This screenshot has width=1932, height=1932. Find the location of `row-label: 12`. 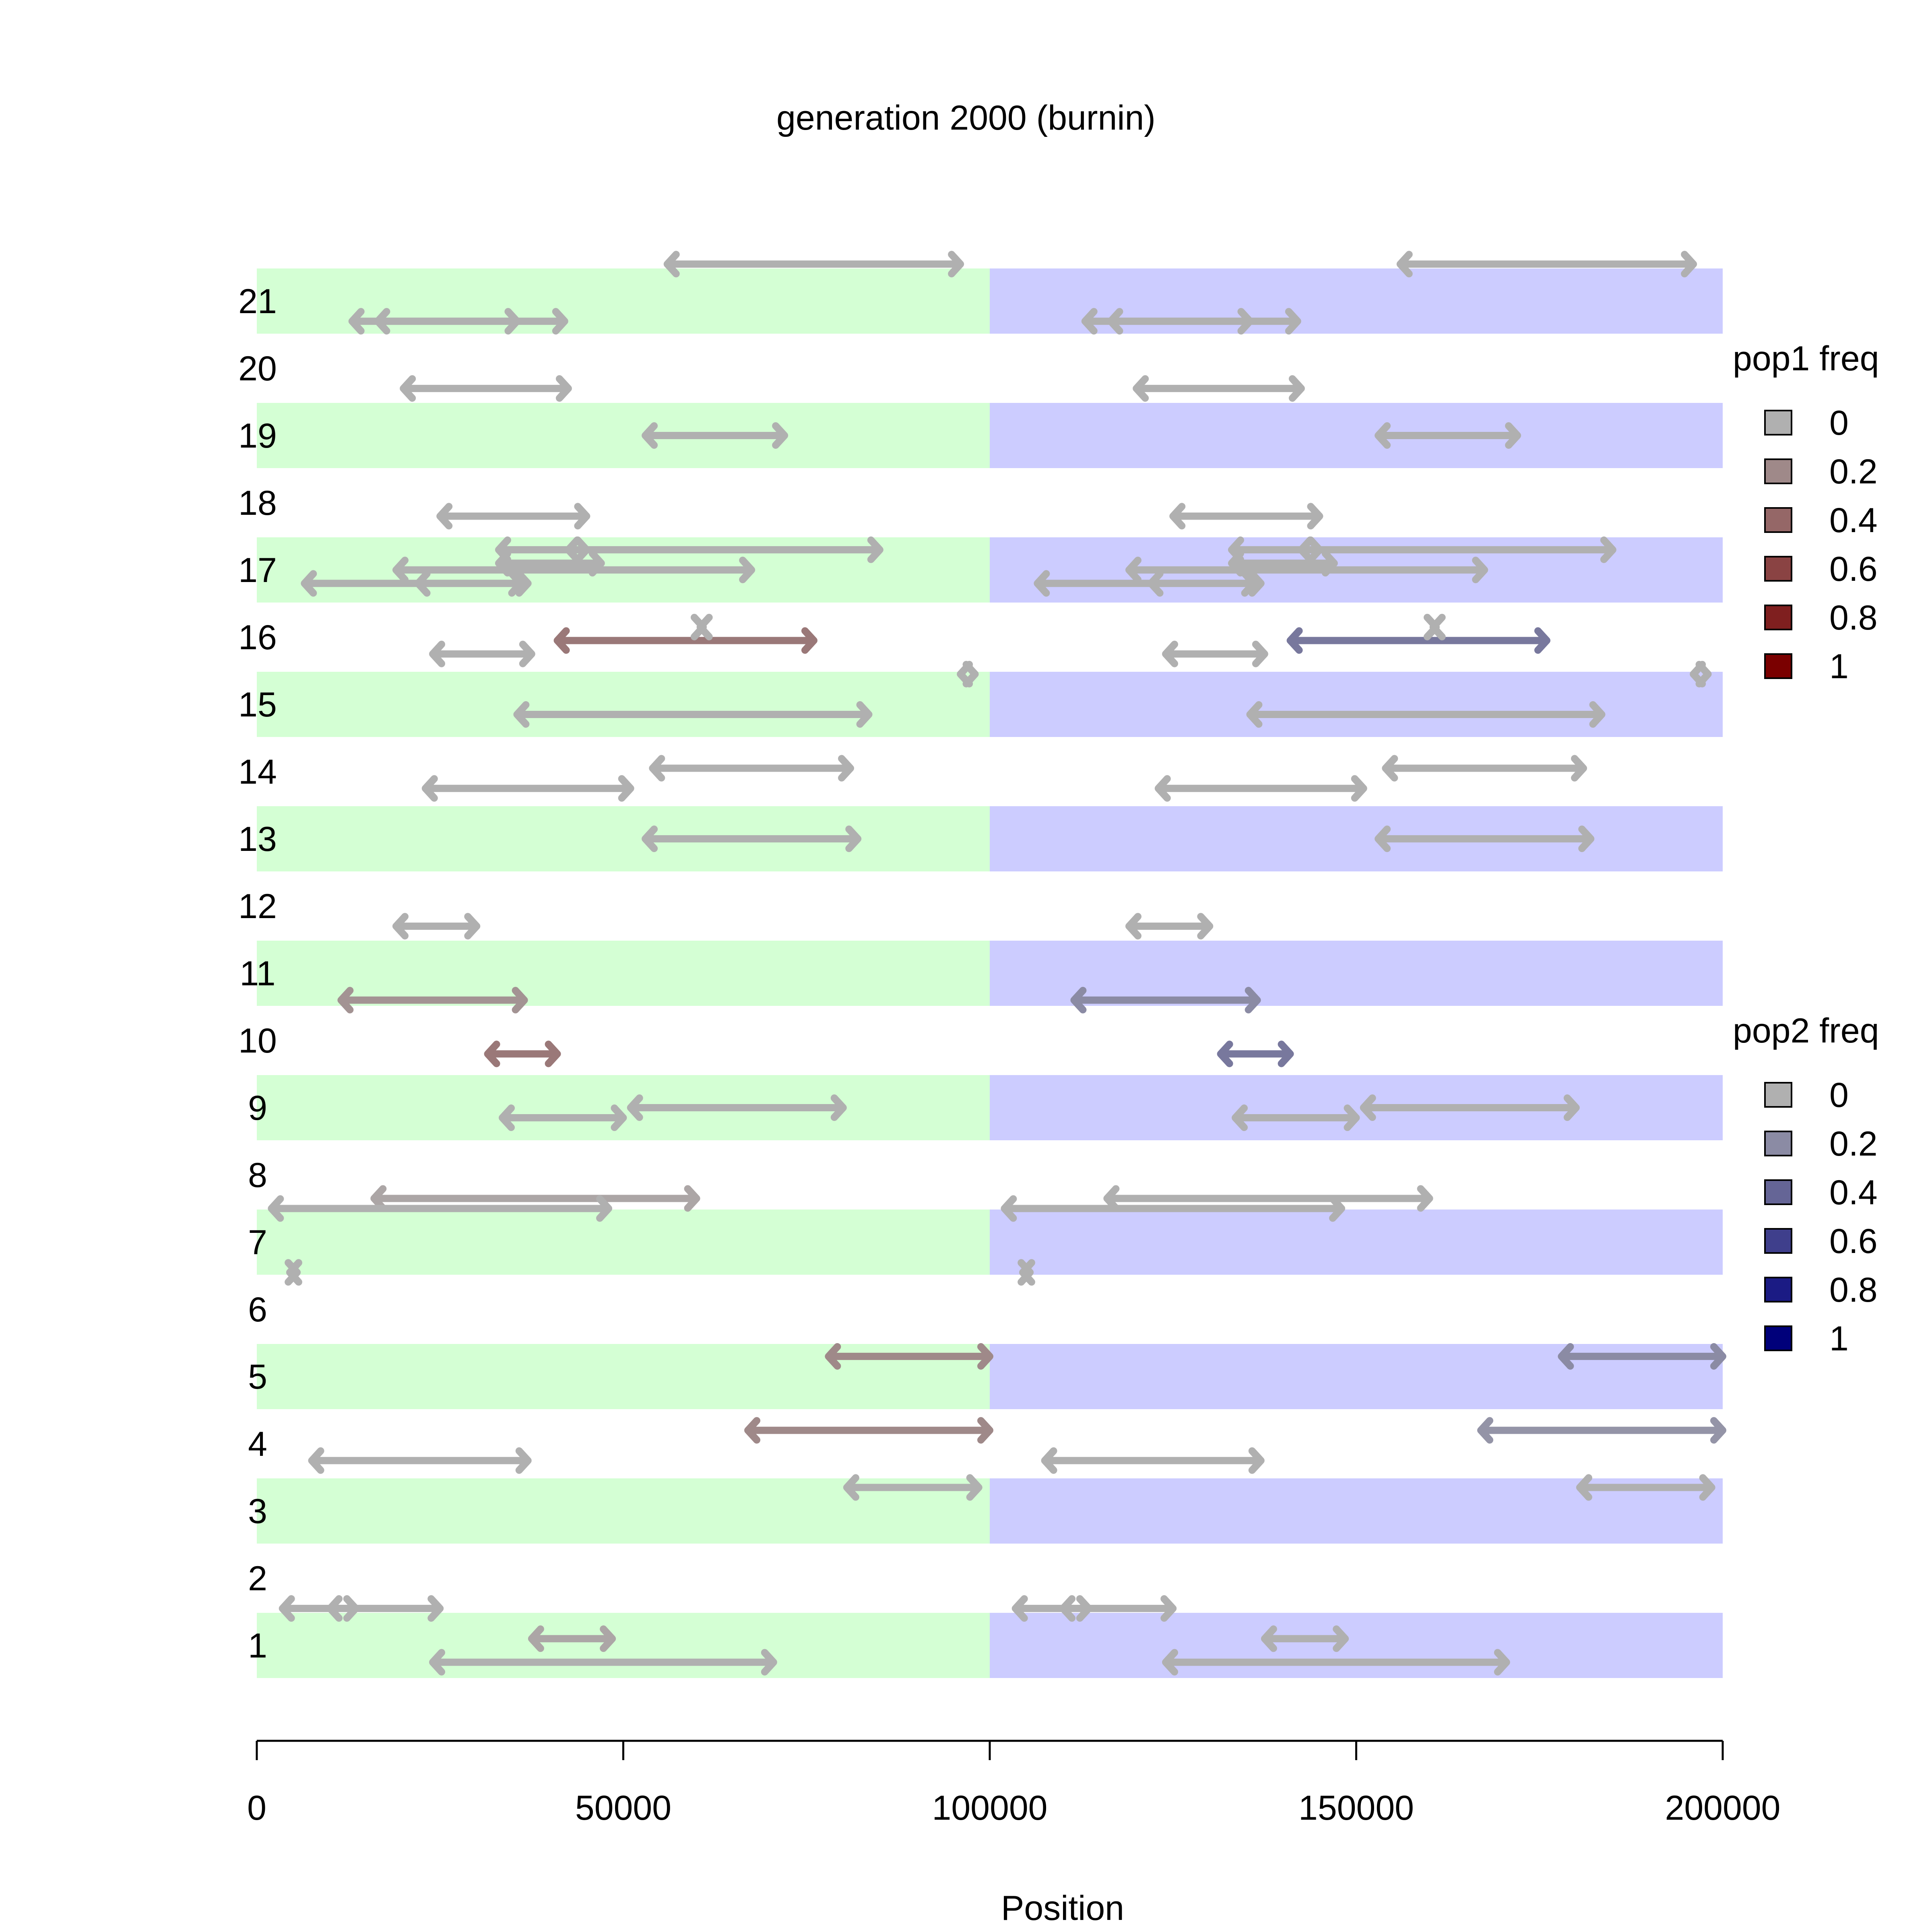

row-label: 12 is located at coordinates (257, 906).